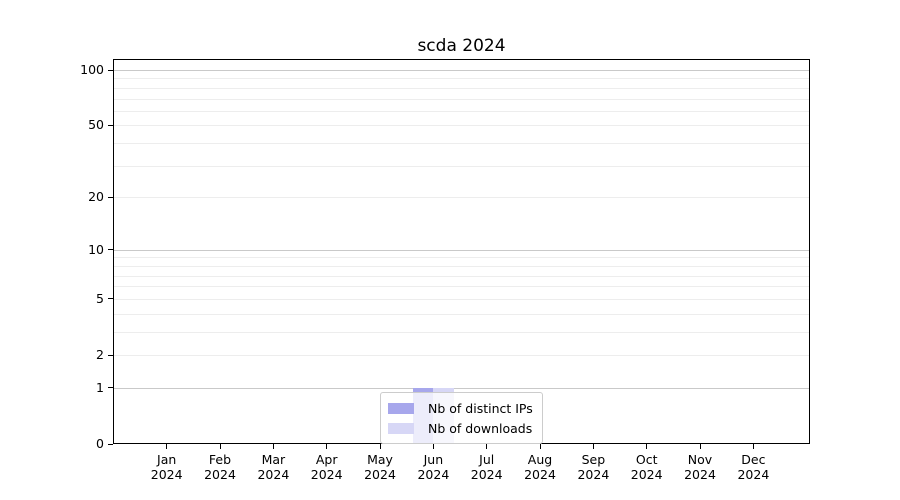  I want to click on y-tick-label: 50, so click(96, 125).